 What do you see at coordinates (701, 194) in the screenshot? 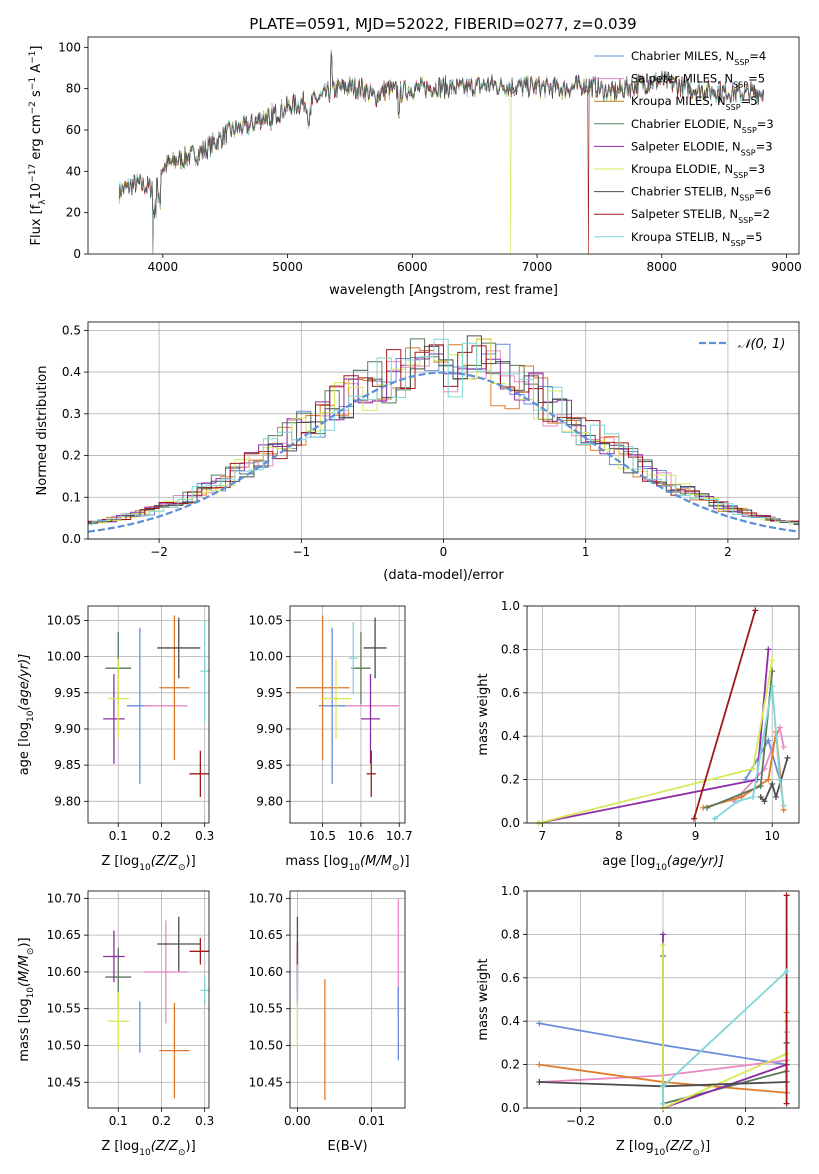
I see `legend-entry: Chabrier STELIB, NSSP=6` at bounding box center [701, 194].